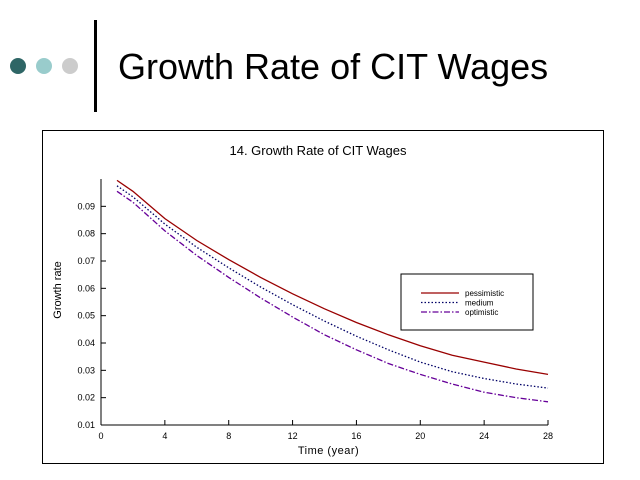 Image resolution: width=640 pixels, height=480 pixels. I want to click on dot-light, so click(44, 66).